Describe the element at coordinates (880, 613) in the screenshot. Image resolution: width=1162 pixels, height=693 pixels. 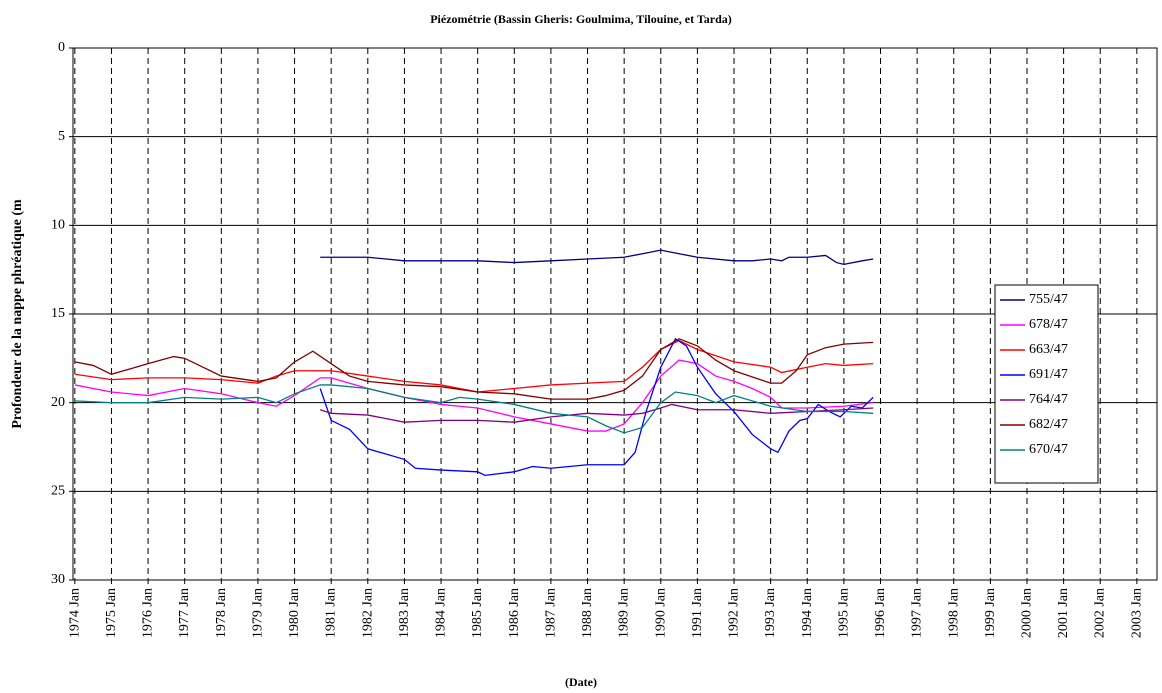
I see `x-tick-label: 1996 Jan` at that location.